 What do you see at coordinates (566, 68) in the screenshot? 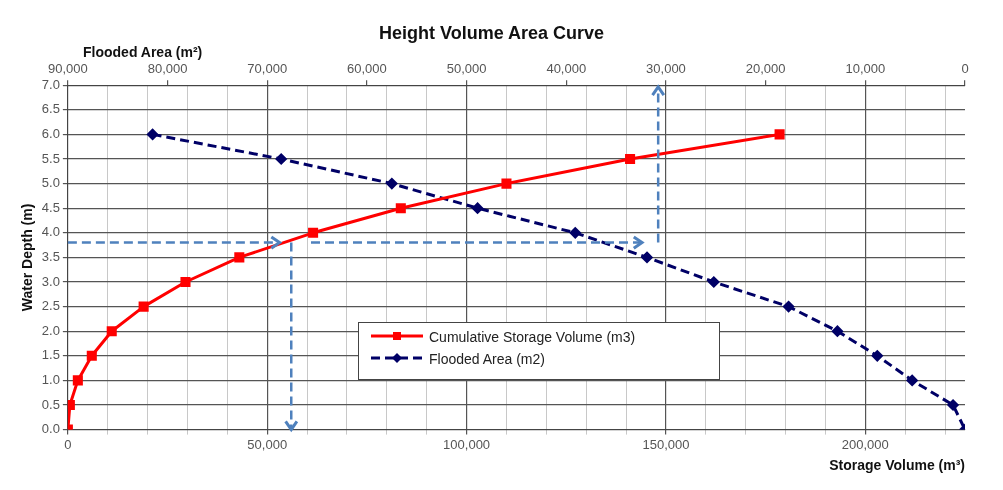
I see `x2-tick-label: 40,000` at bounding box center [566, 68].